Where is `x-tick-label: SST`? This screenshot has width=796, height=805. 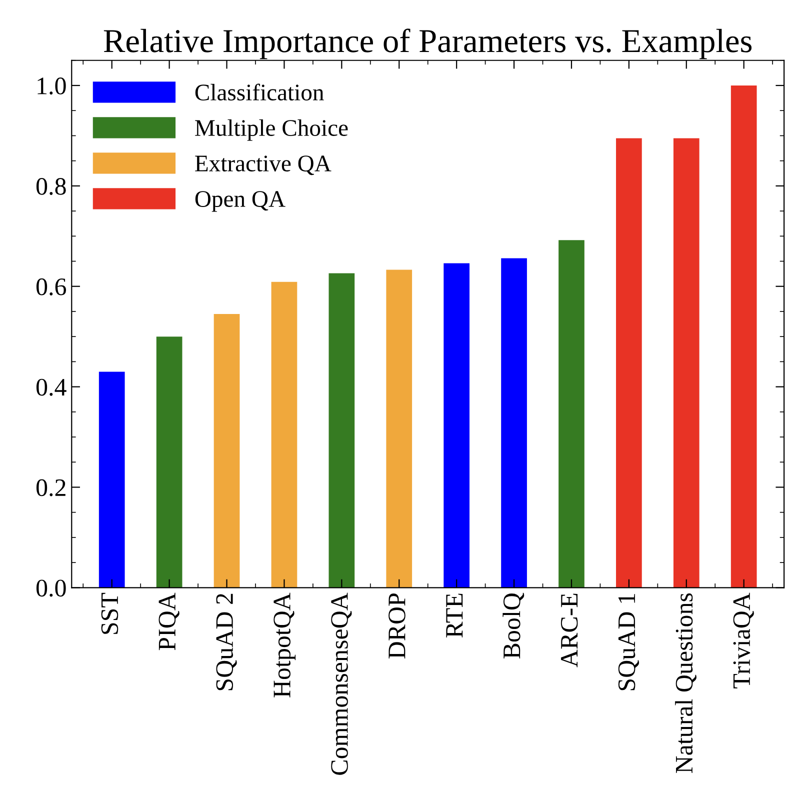
x-tick-label: SST is located at coordinates (109, 613).